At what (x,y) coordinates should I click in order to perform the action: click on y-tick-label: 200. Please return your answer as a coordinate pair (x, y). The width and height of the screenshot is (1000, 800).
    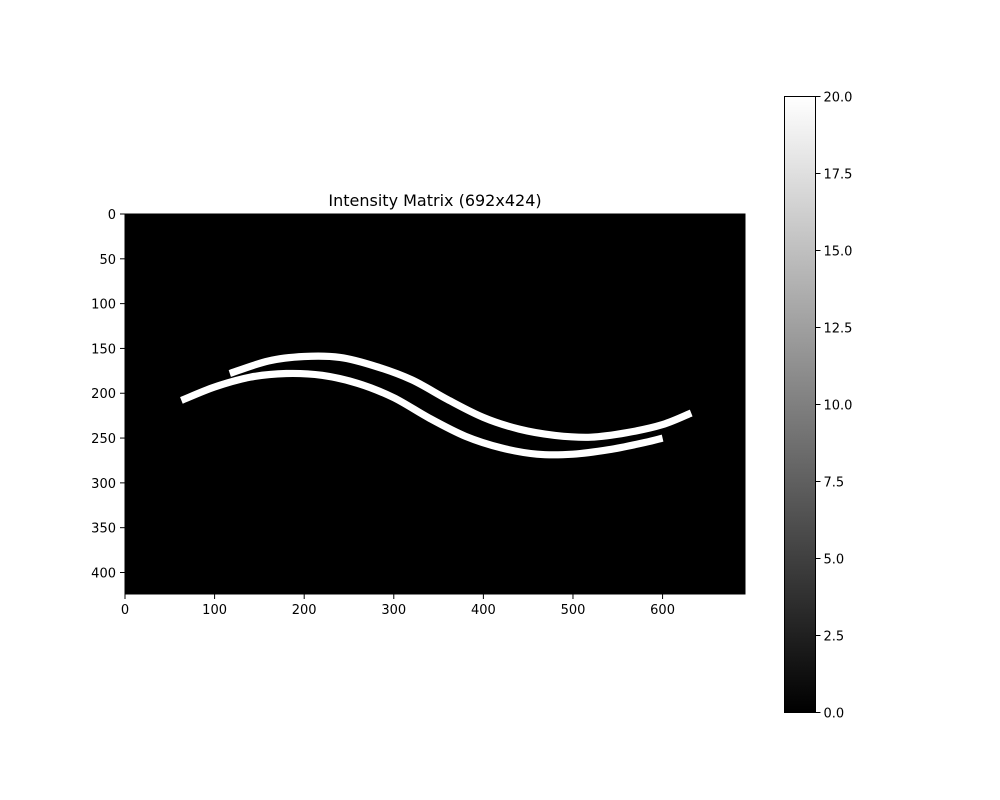
    Looking at the image, I should click on (103, 394).